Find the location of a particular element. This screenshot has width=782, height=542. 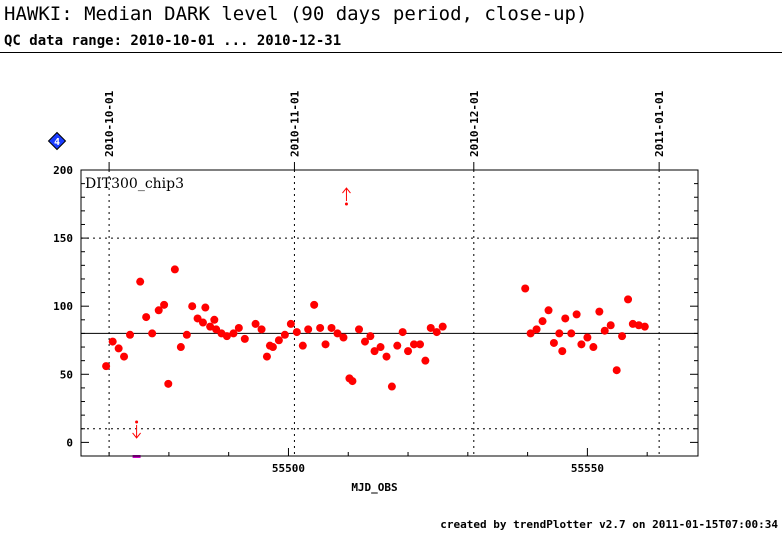

x-tick-label: 55550 is located at coordinates (587, 468).